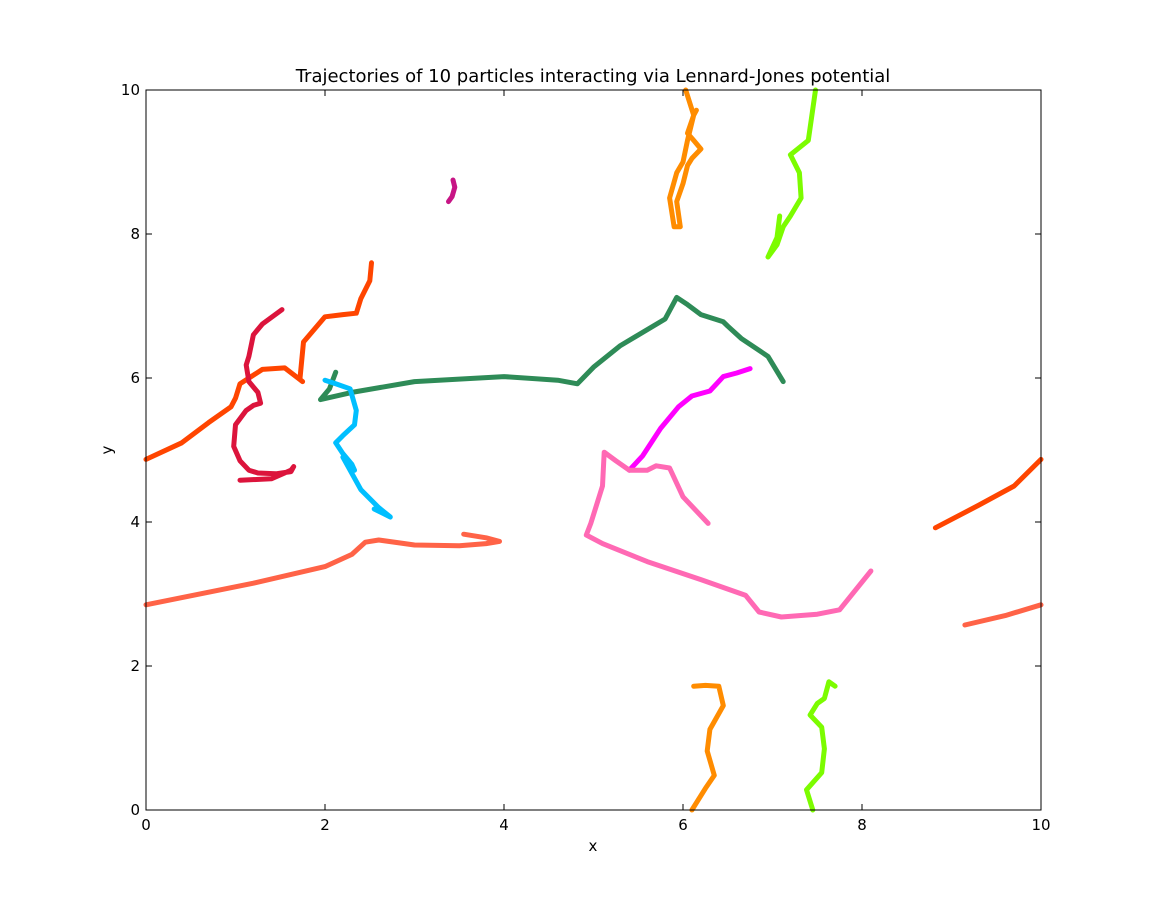 The image size is (1156, 900). What do you see at coordinates (135, 378) in the screenshot?
I see `y-tick-label-6: 6` at bounding box center [135, 378].